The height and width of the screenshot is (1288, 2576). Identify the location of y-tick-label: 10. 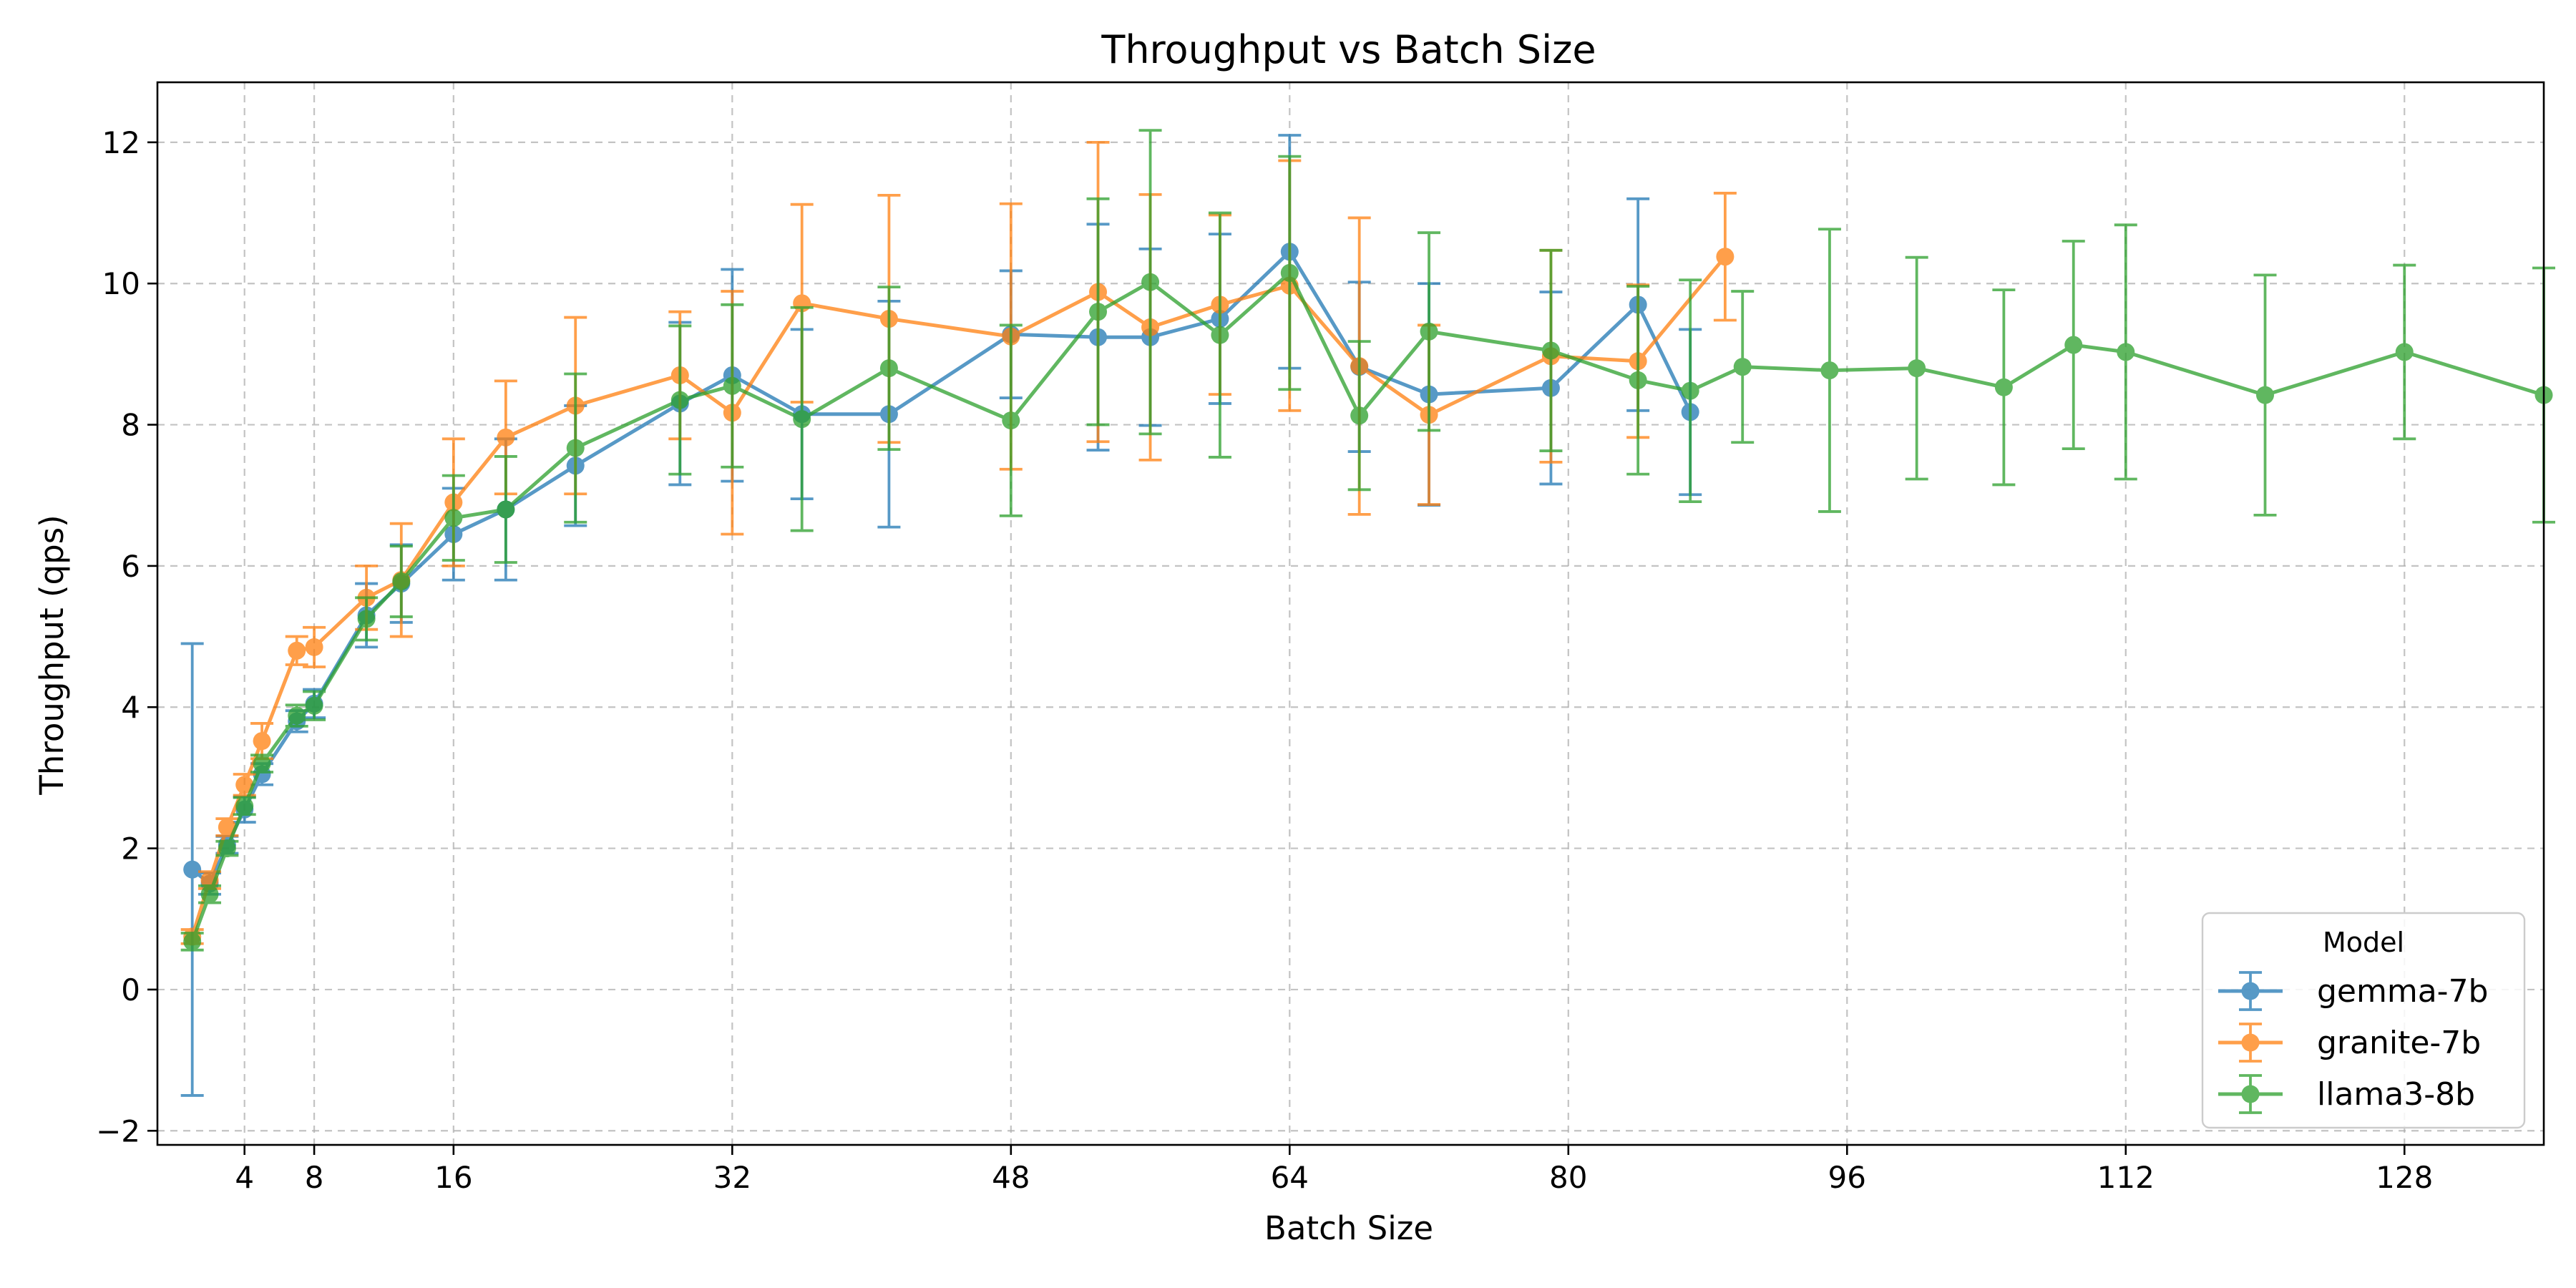
(121, 283).